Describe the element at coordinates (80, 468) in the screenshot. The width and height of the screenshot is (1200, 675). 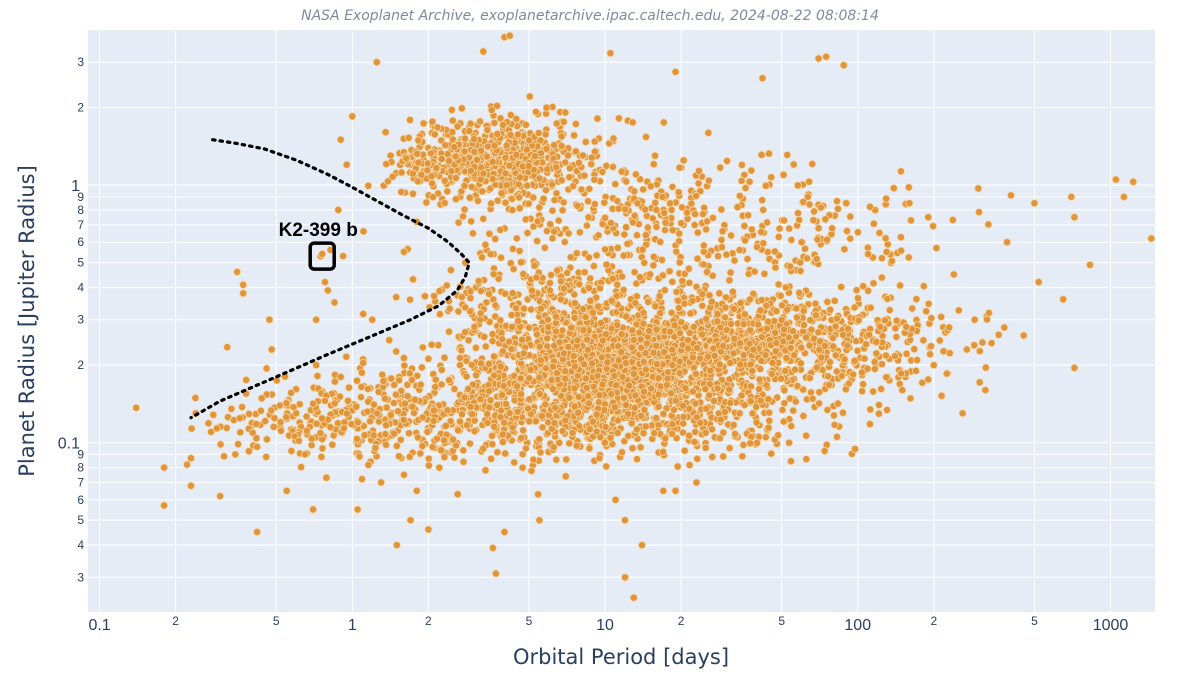
I see `y-minor-tick-label: 8` at that location.